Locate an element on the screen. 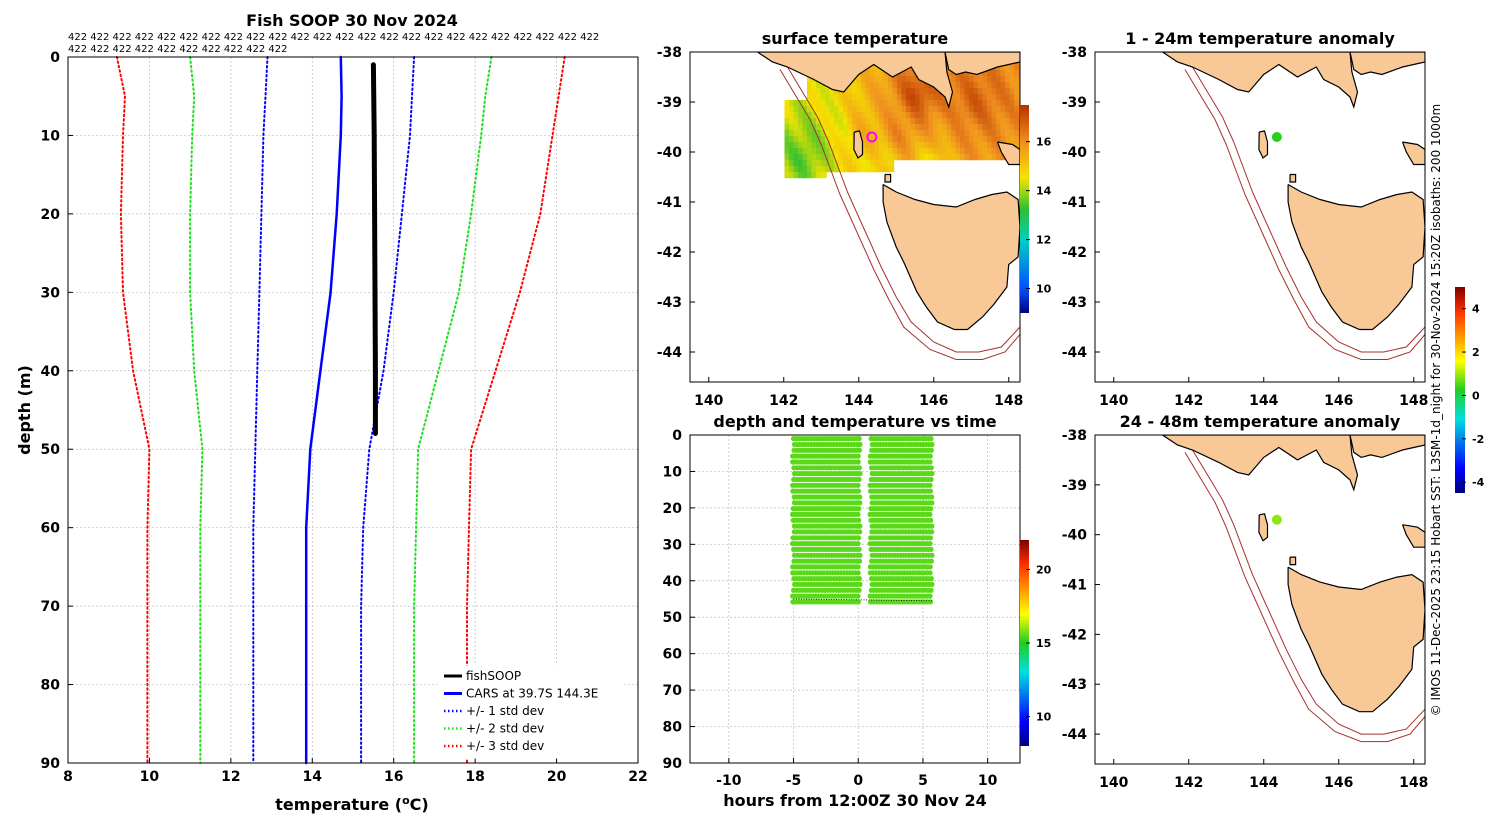 This screenshot has width=1500, height=824. map-x-tick-label: 144 is located at coordinates (1263, 783).